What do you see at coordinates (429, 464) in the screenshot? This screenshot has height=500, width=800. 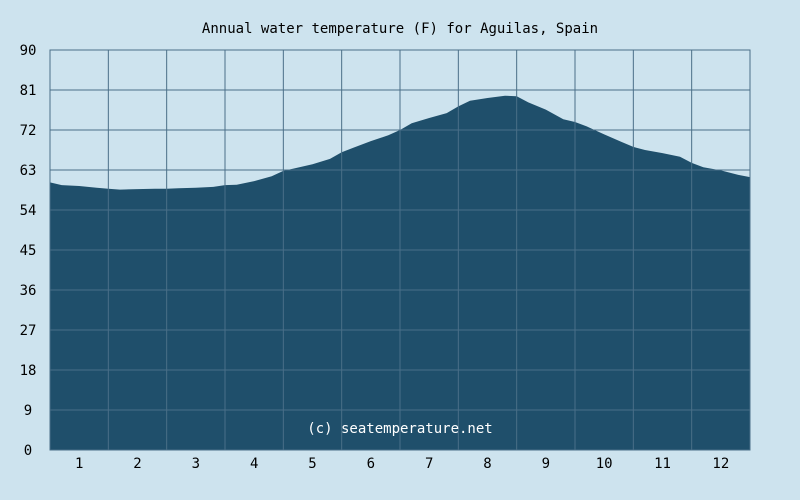 I see `x-tick-label: 7` at bounding box center [429, 464].